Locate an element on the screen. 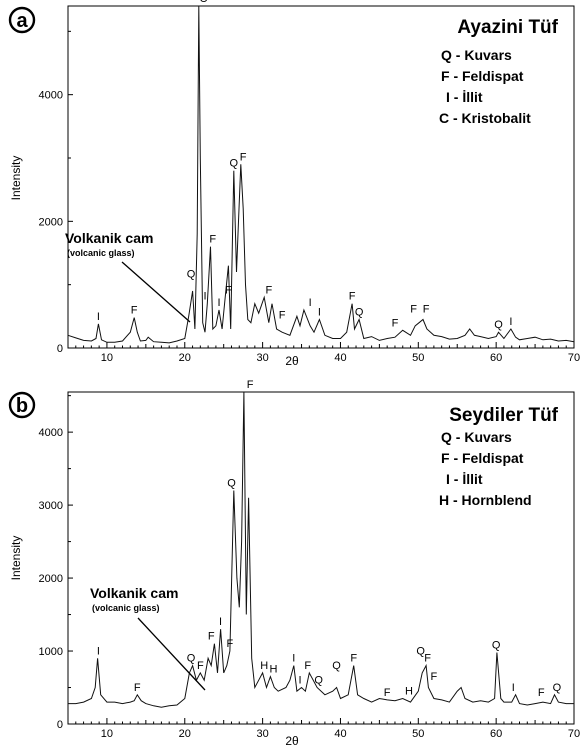 The height and width of the screenshot is (749, 584). panel-b-x-tick-label: 20 is located at coordinates (185, 734).